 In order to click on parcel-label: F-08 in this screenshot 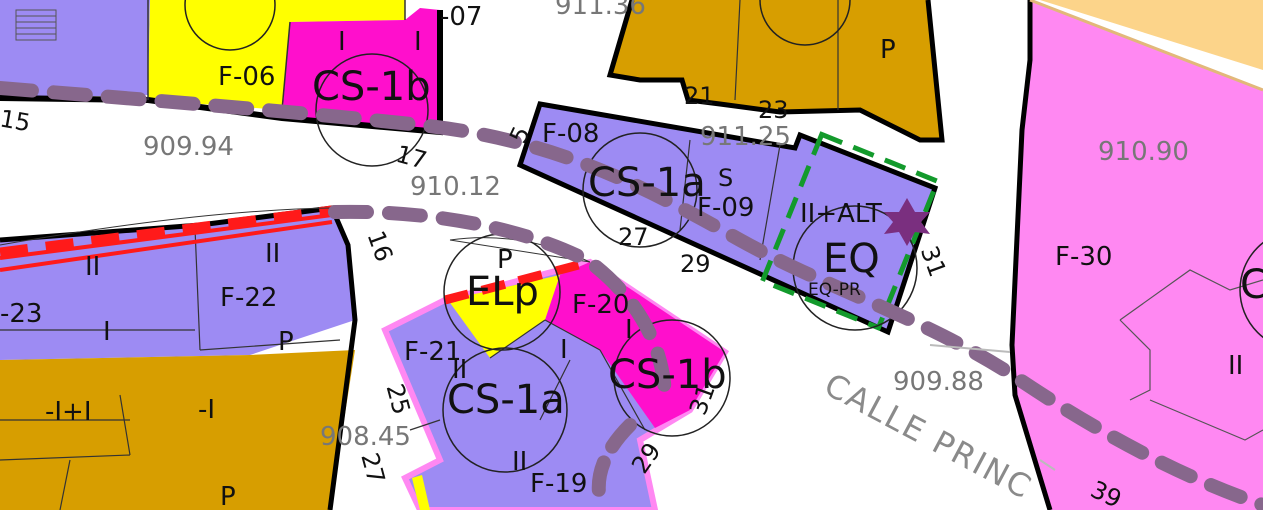, I will do `click(570, 134)`.